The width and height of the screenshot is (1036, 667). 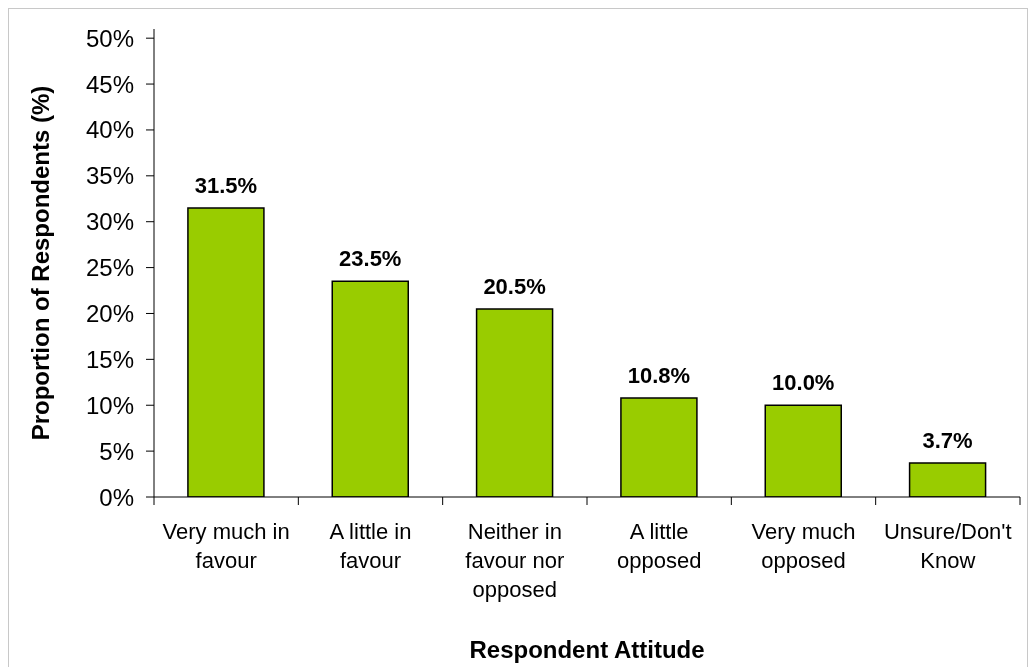 What do you see at coordinates (659, 375) in the screenshot?
I see `data-label: 10.8%` at bounding box center [659, 375].